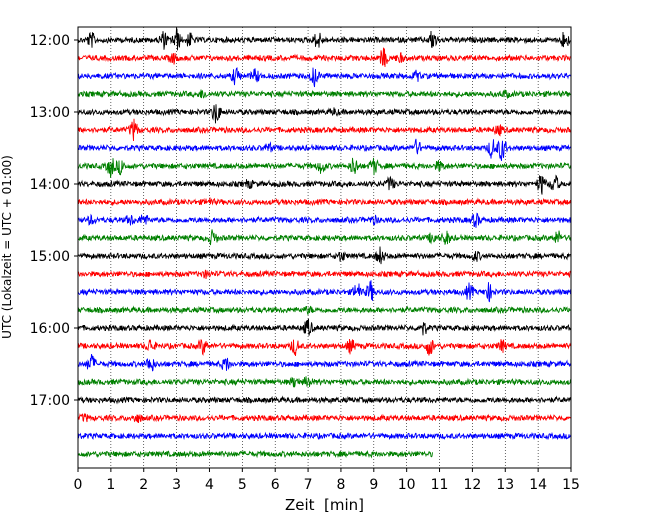 Image resolution: width=650 pixels, height=520 pixels. What do you see at coordinates (7, 247) in the screenshot?
I see `y-axis-label: UTC (Lokalzeit = UTC + 01:00)` at bounding box center [7, 247].